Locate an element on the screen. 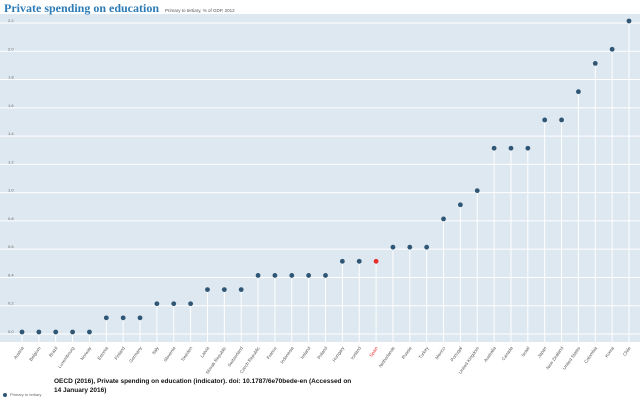  x-tick-label: Italy is located at coordinates (155, 350).